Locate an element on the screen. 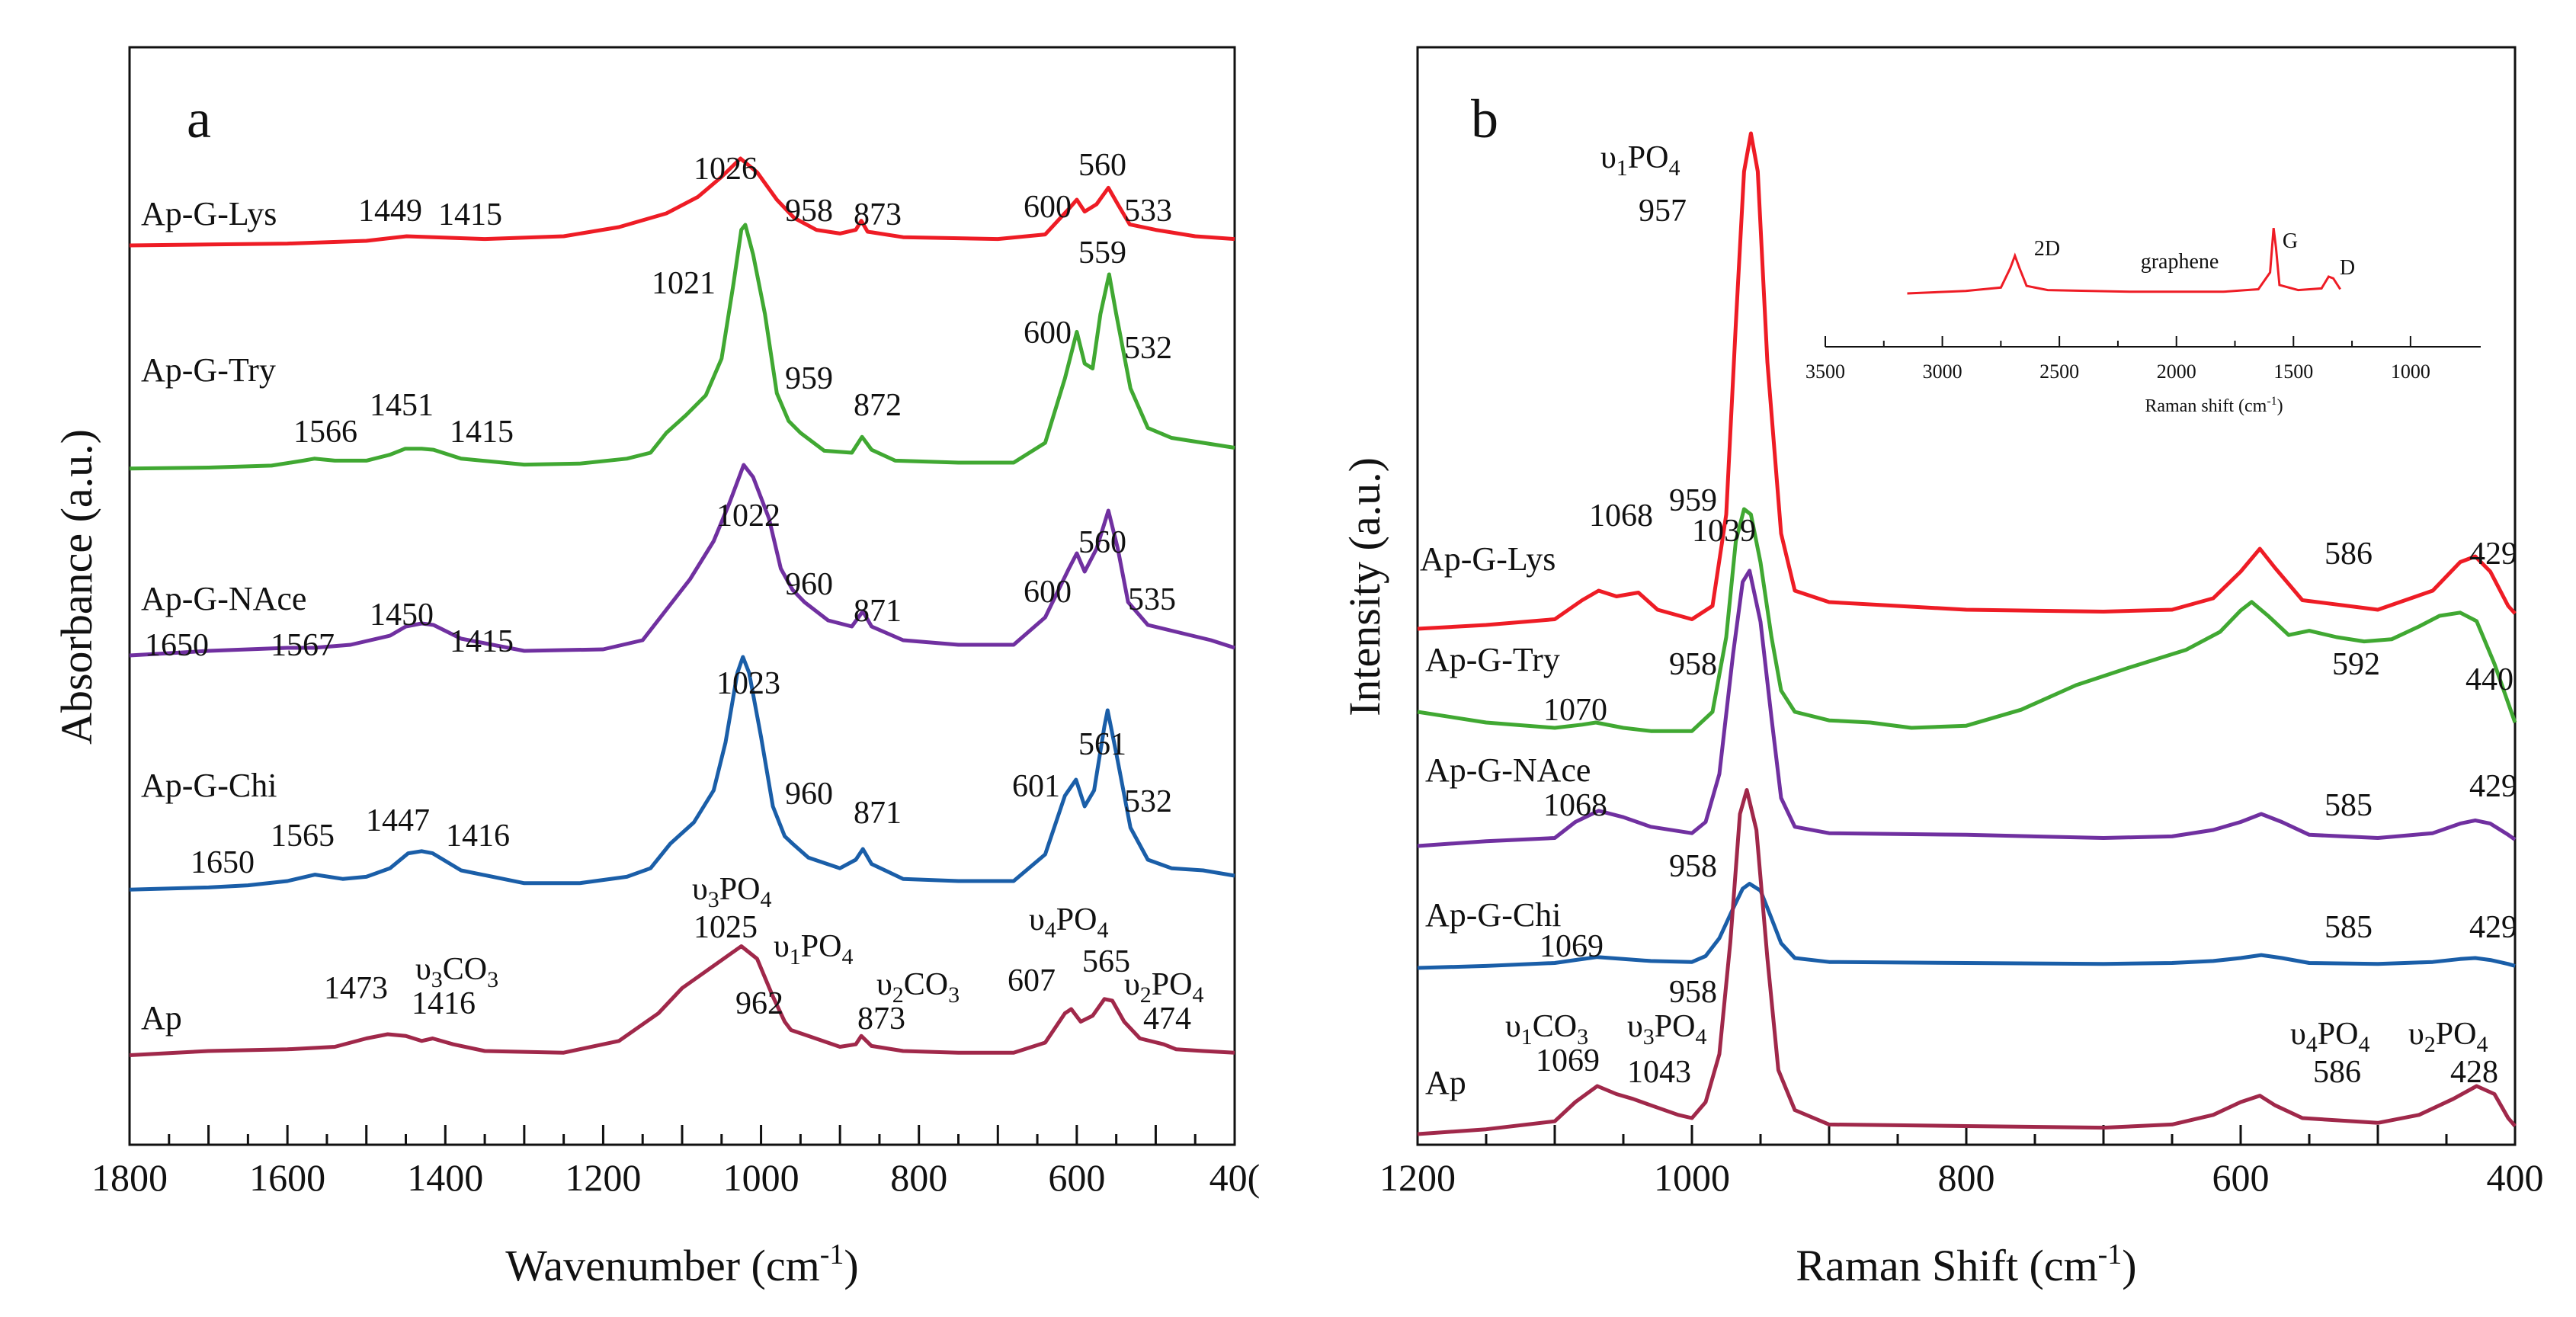 This screenshot has height=1317, width=2576. x-tick-label-0: 1200 is located at coordinates (1417, 1177).